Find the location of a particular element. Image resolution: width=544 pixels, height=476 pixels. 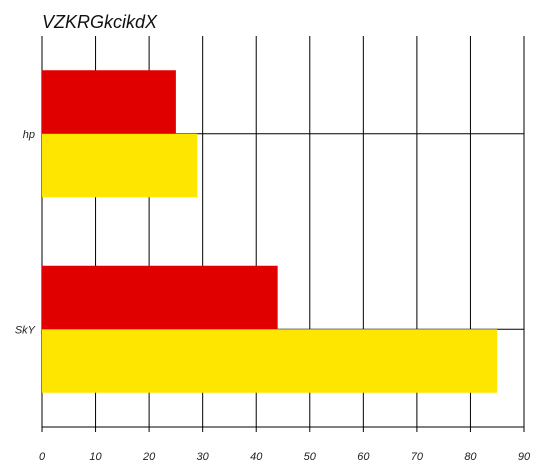

bar-series0-SkY is located at coordinates (160, 297).